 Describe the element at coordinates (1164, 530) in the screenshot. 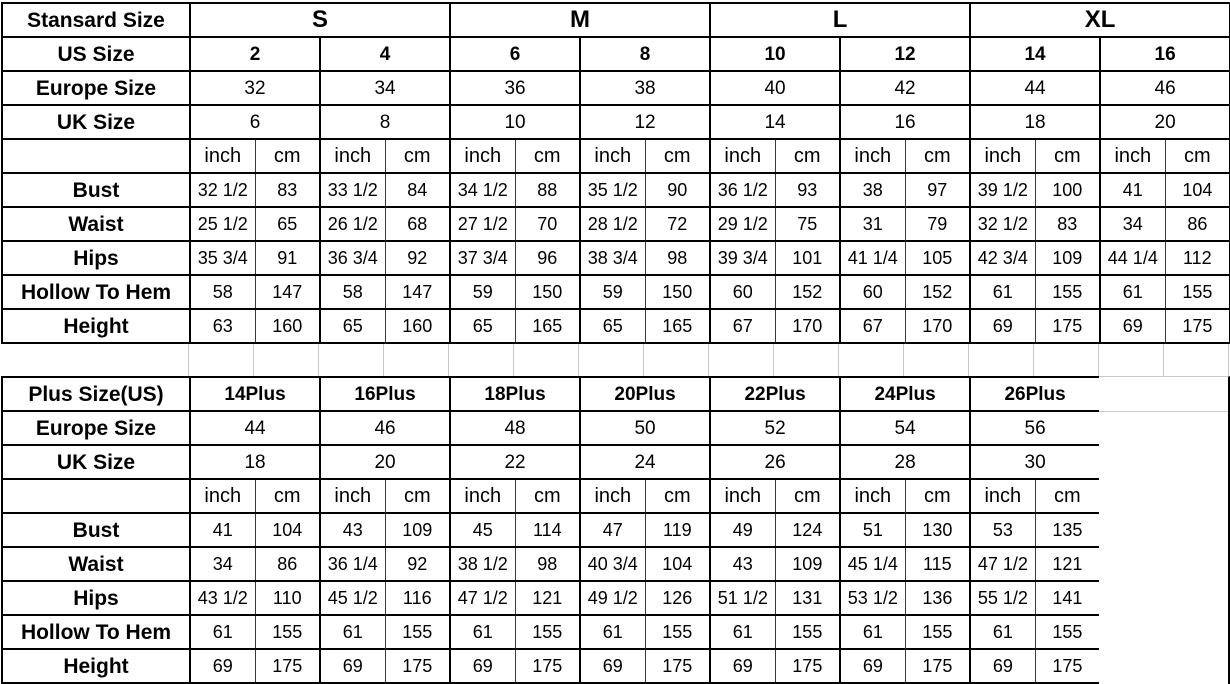

I see `empty-grid-region` at that location.